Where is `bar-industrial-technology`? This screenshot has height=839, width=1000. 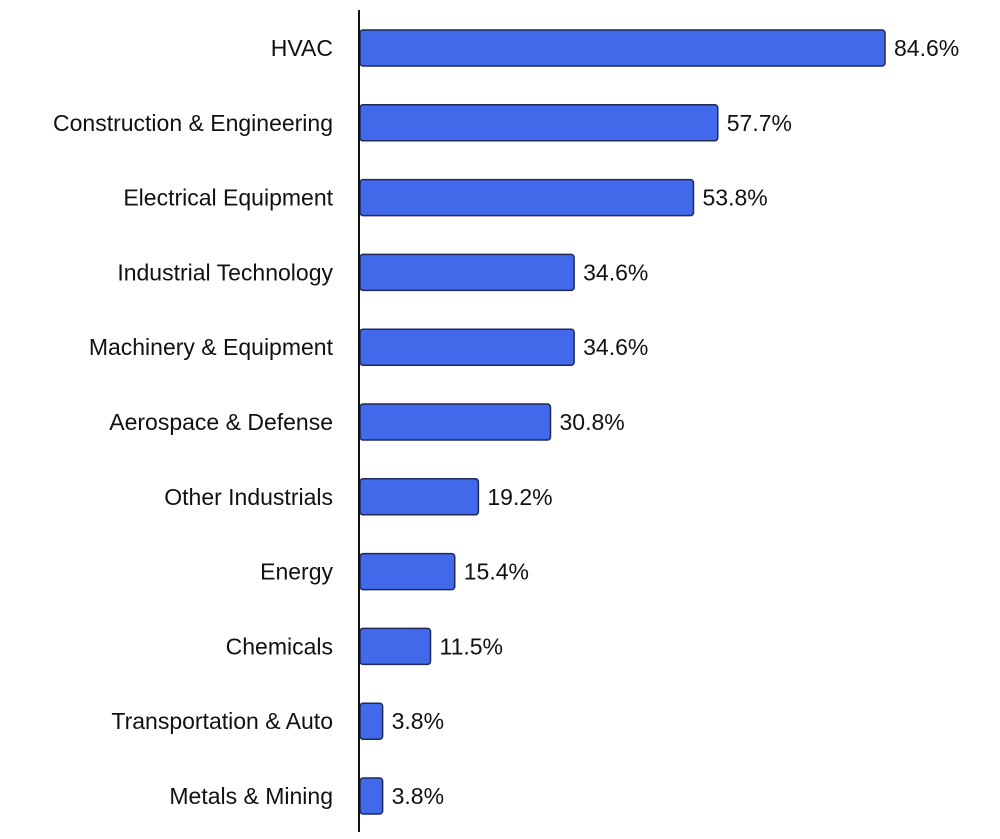 bar-industrial-technology is located at coordinates (467, 272).